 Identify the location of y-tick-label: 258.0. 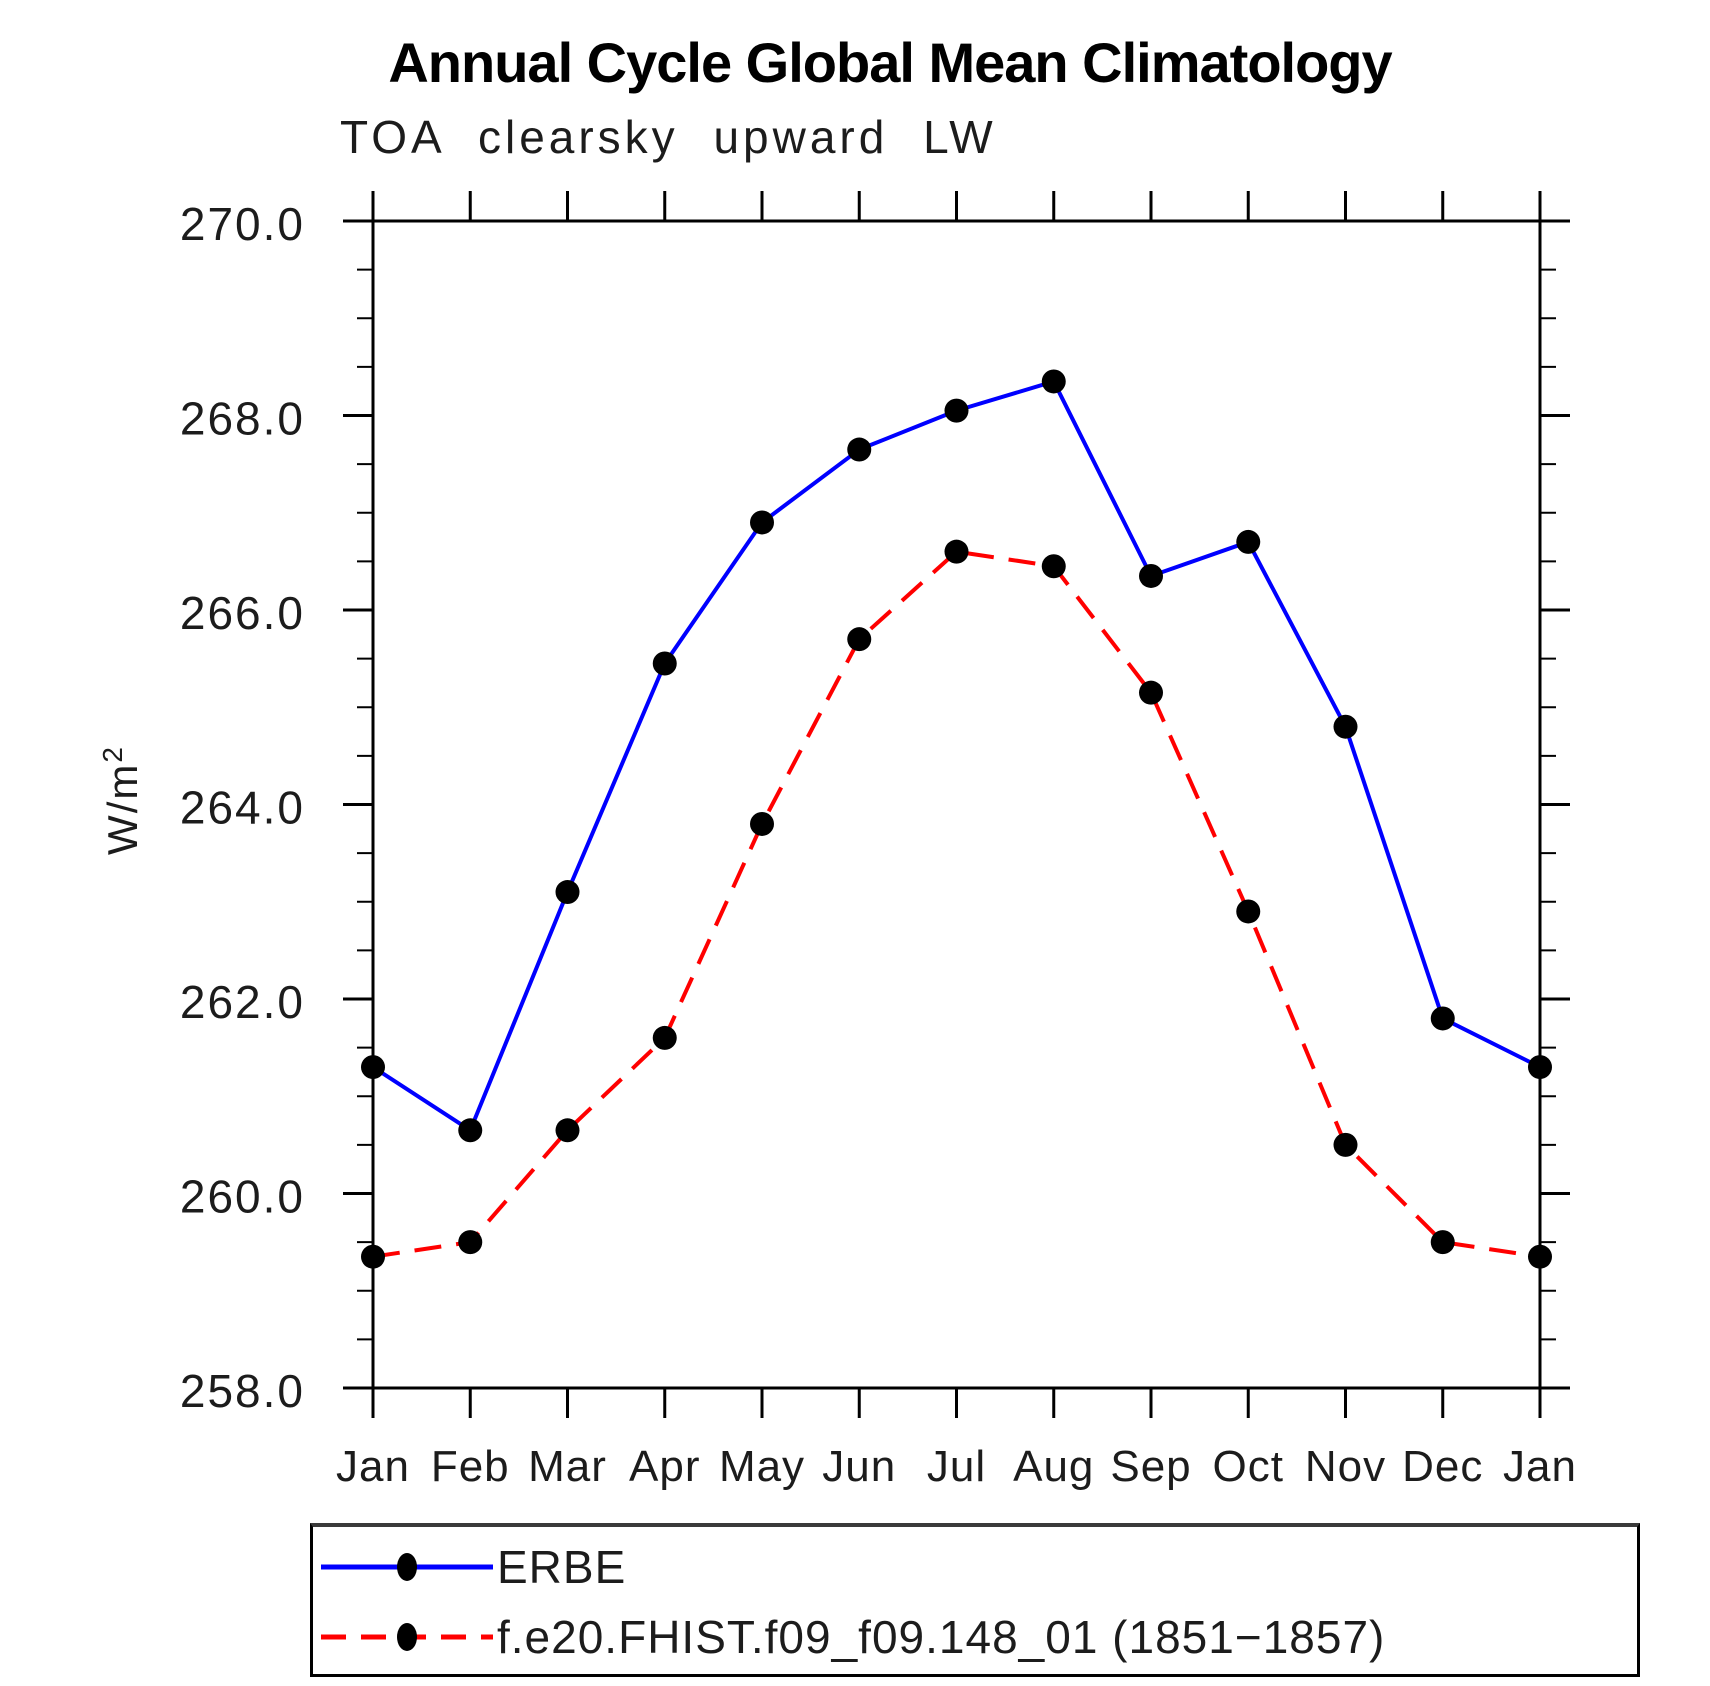
(242, 1391).